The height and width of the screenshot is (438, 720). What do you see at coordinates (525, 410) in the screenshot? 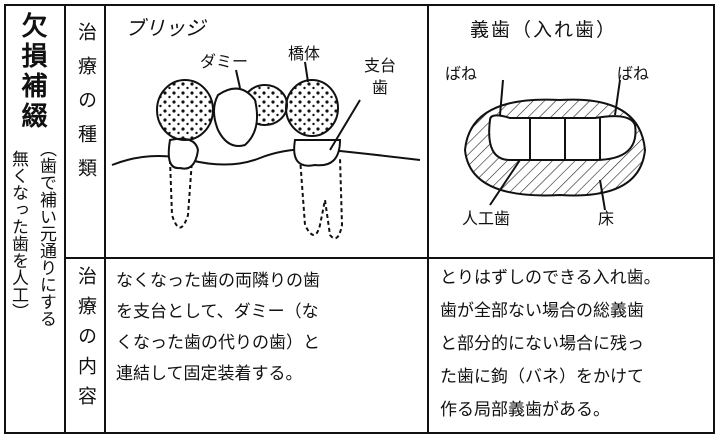
I see `content-line: 作る局部義歯がある。` at bounding box center [525, 410].